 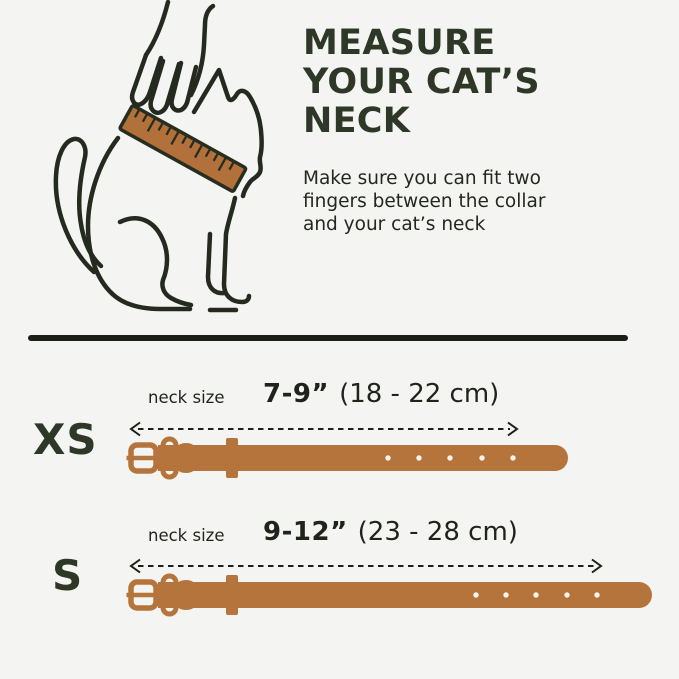 I want to click on title-line-3: NECK, so click(x=357, y=121).